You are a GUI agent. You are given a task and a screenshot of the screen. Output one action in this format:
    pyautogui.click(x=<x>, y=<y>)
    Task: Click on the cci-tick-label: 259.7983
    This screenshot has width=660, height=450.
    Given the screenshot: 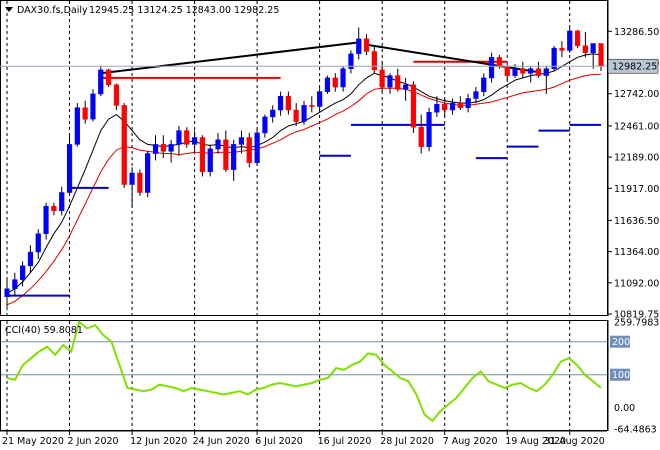 What is the action you would take?
    pyautogui.click(x=636, y=323)
    